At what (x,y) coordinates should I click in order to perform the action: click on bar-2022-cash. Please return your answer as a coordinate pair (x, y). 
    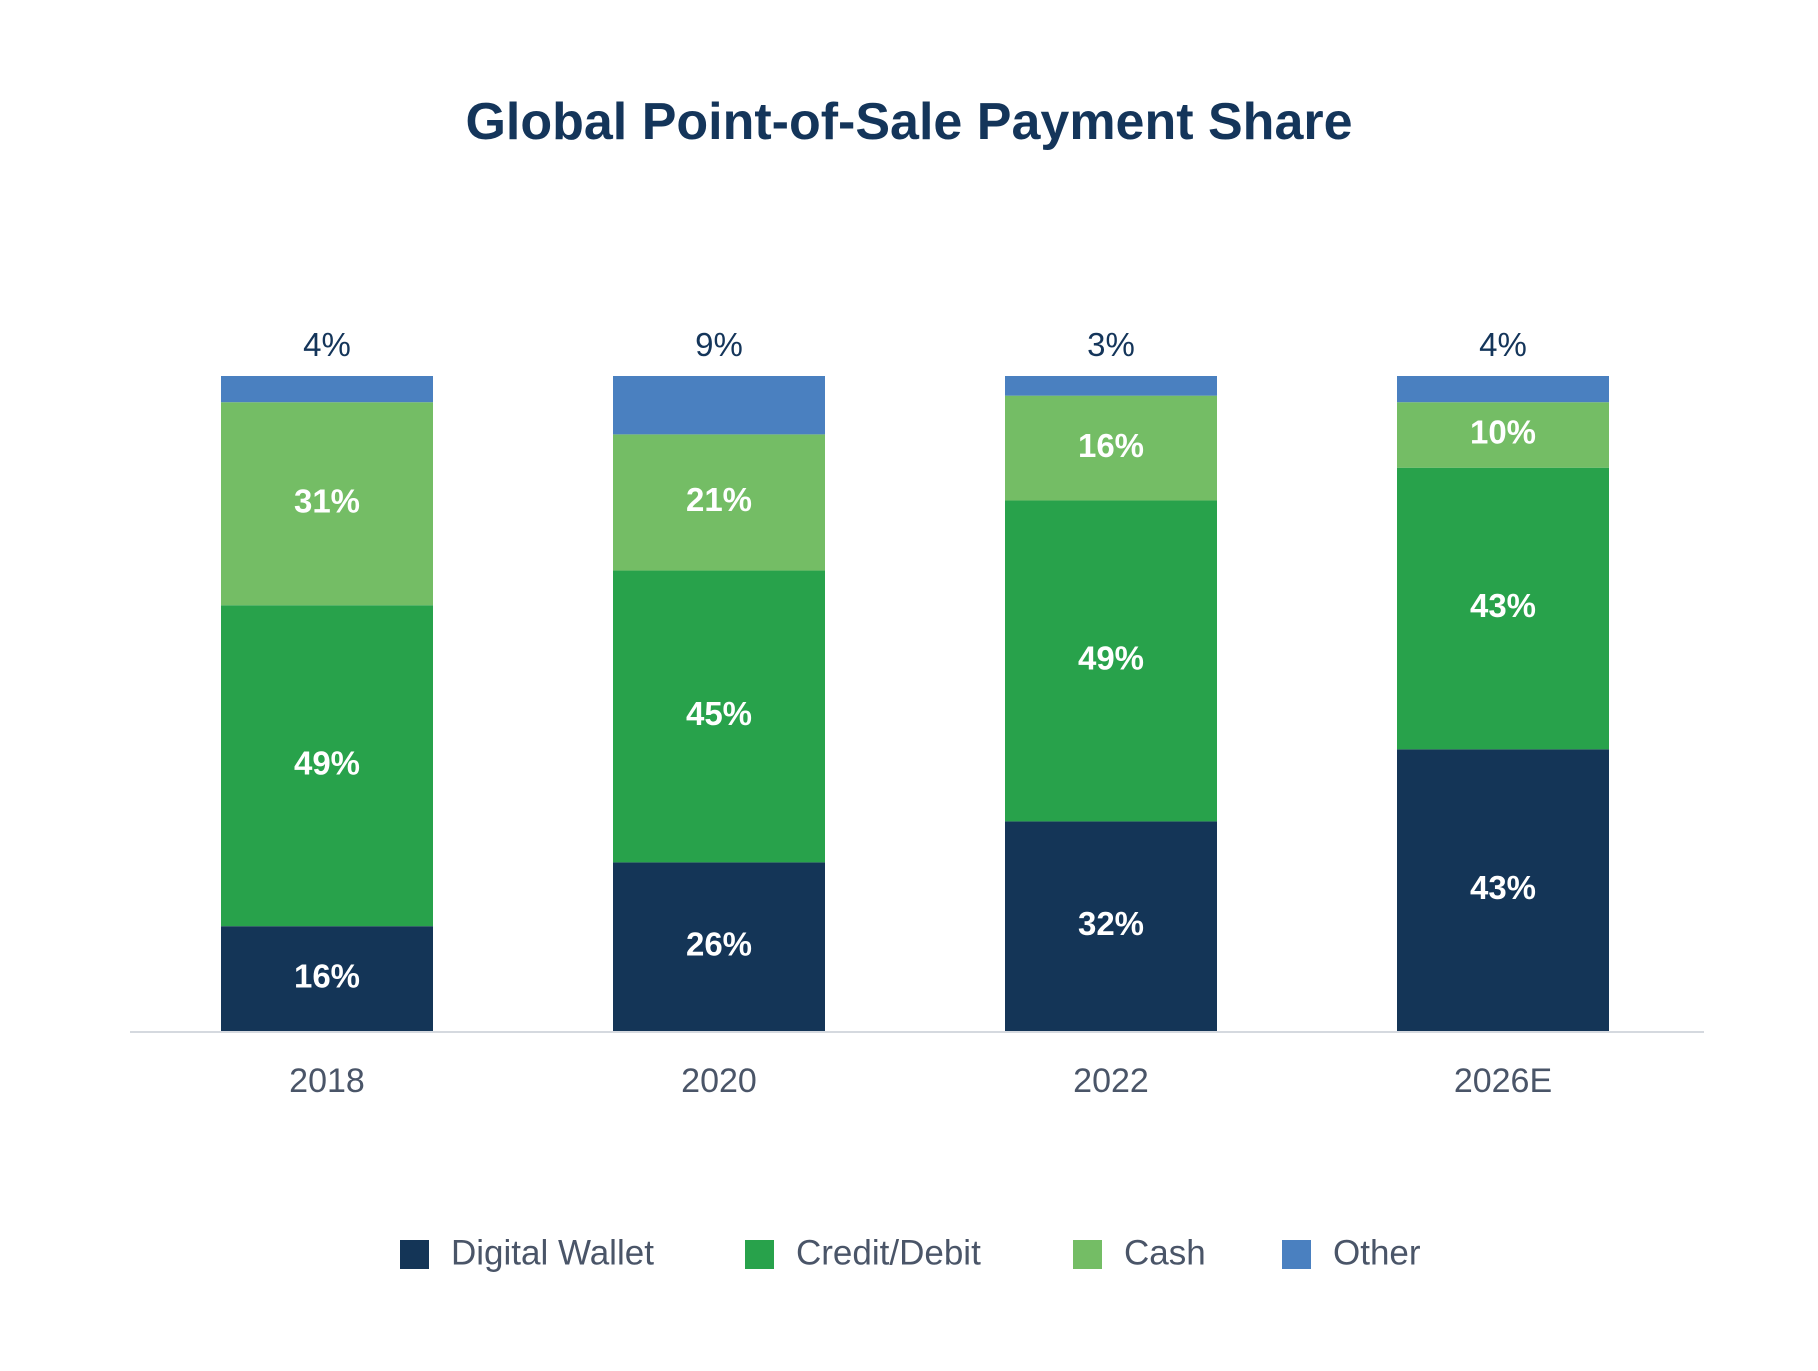
    Looking at the image, I should click on (1111, 448).